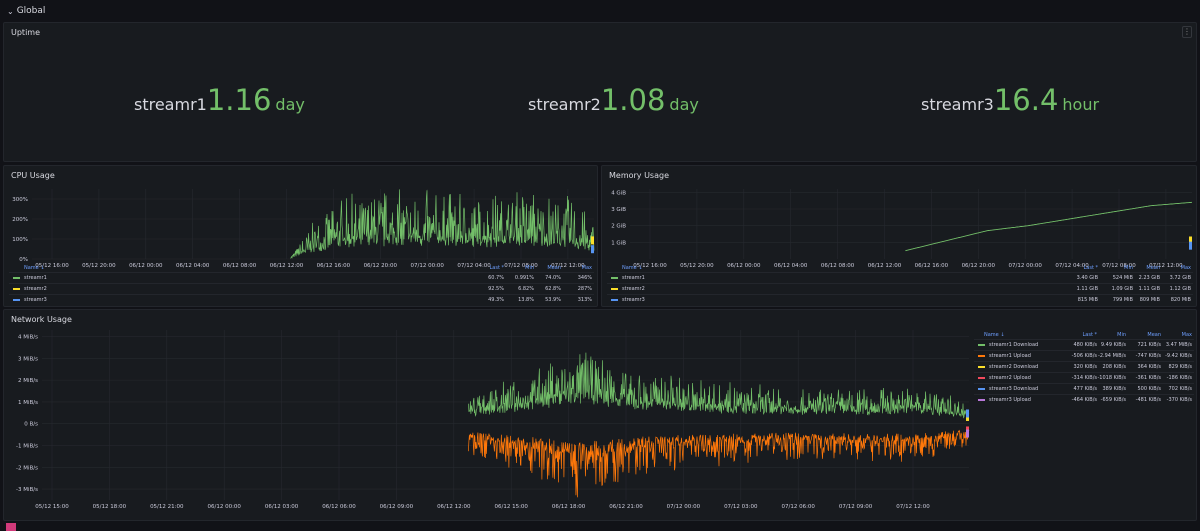  What do you see at coordinates (27, 468) in the screenshot?
I see `y-tick-label: -2 MiB/s` at bounding box center [27, 468].